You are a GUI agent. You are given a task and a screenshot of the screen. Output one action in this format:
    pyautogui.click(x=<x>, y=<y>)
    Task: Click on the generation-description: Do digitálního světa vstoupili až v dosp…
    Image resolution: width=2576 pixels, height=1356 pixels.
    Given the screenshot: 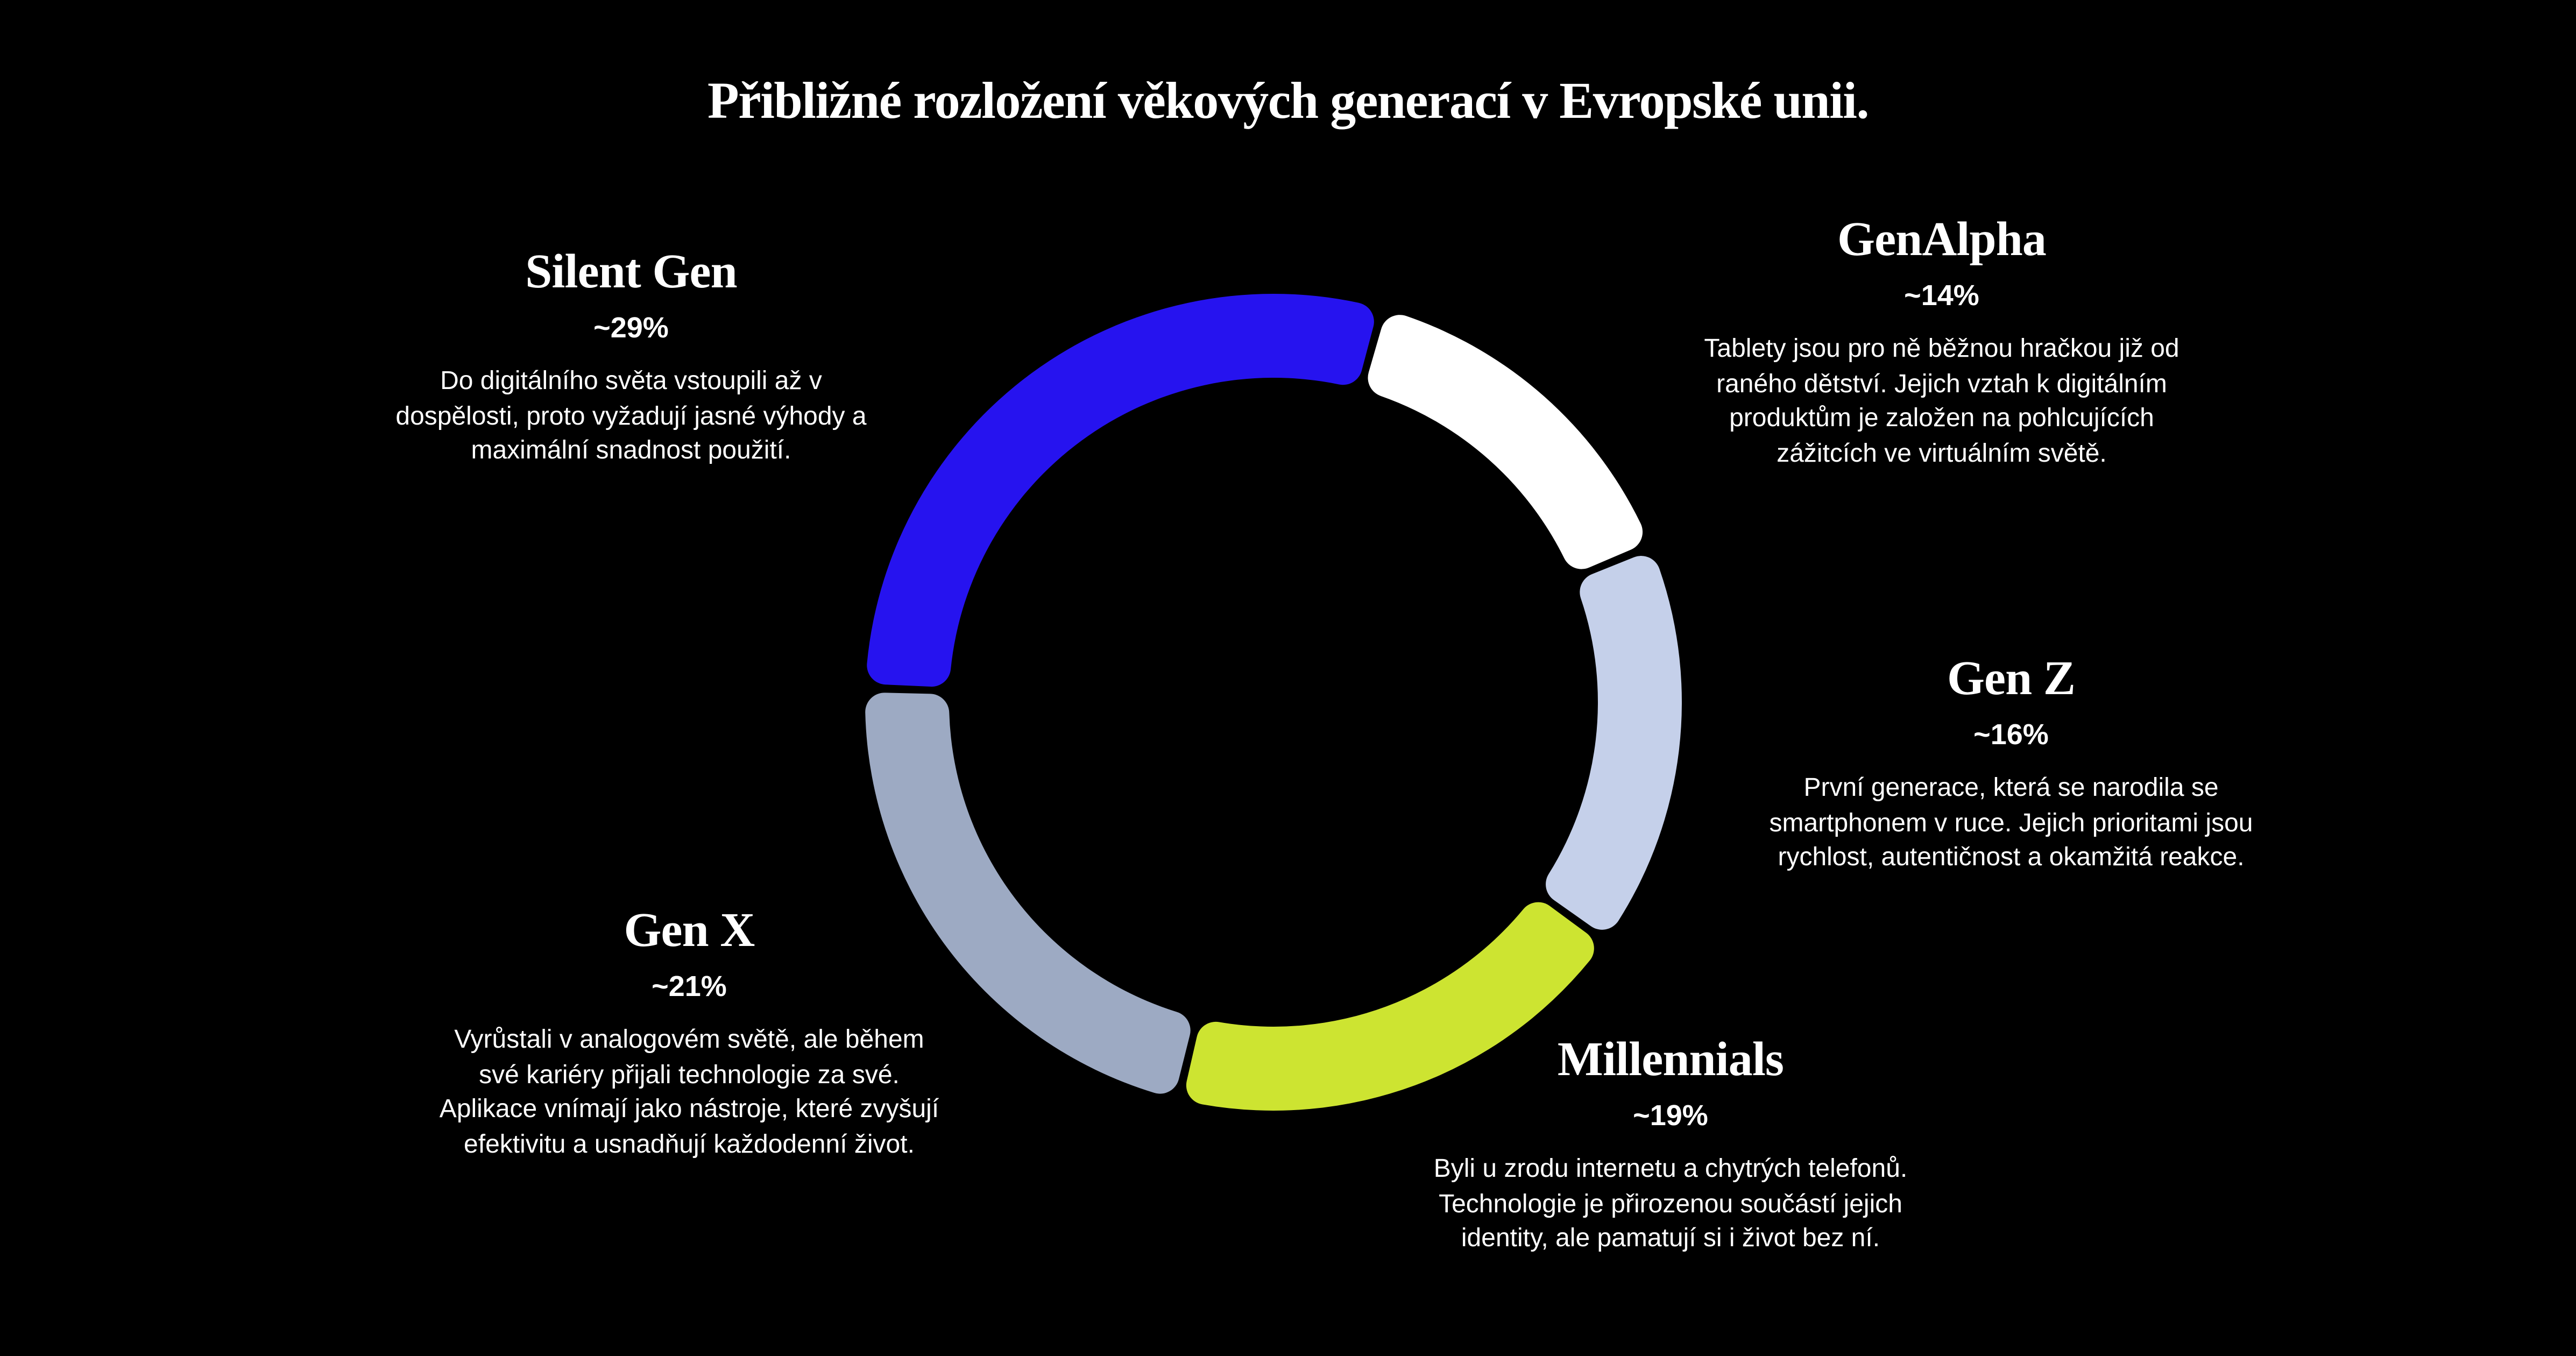 What is the action you would take?
    pyautogui.click(x=631, y=416)
    